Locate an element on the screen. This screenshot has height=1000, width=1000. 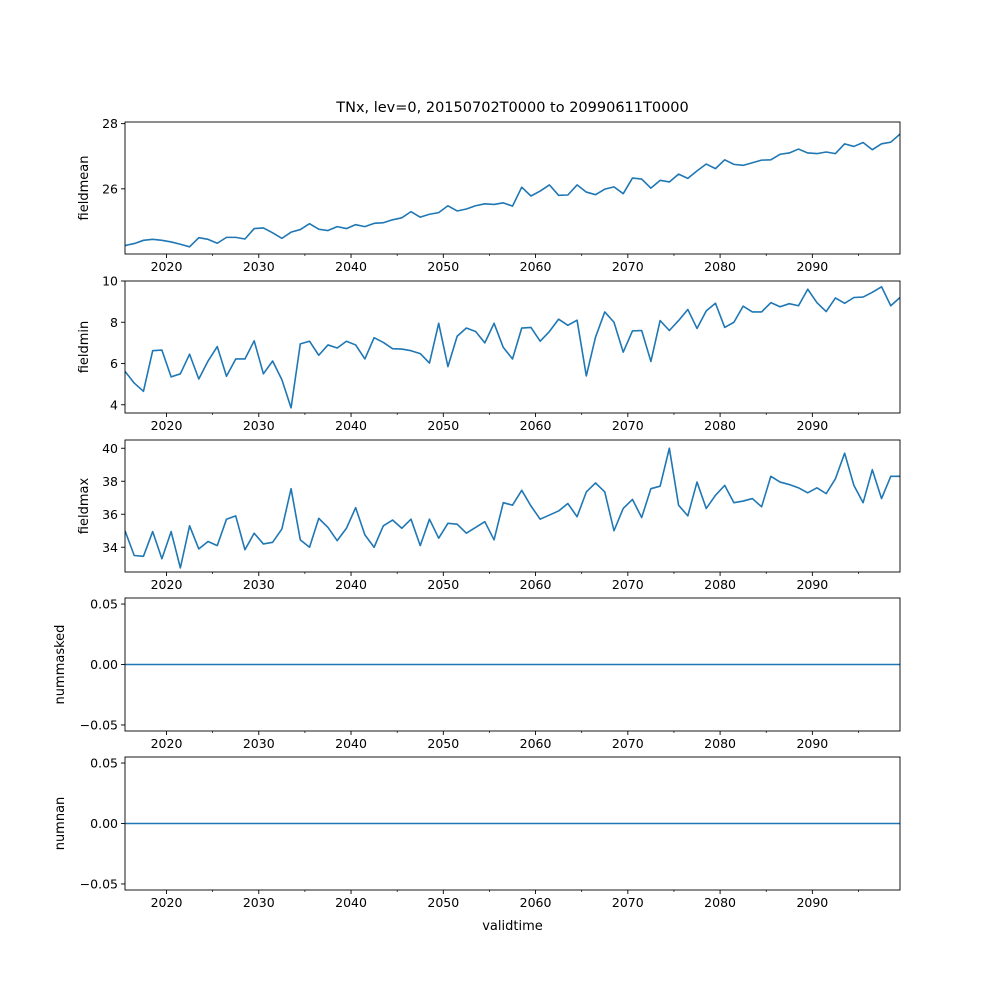
y-tick-label: 34 is located at coordinates (110, 547).